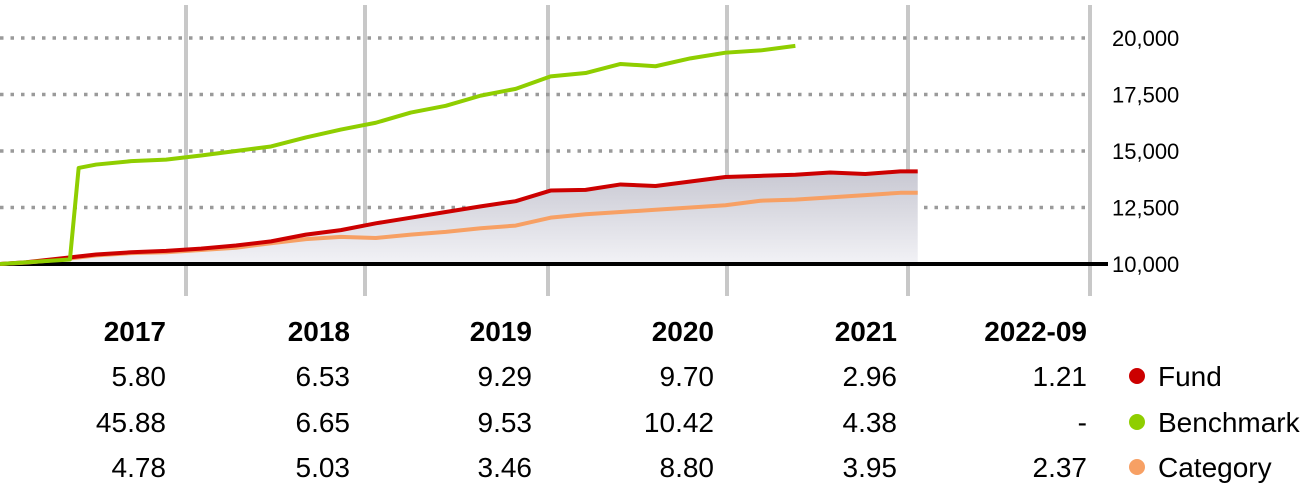 The image size is (1306, 497). What do you see at coordinates (1082, 422) in the screenshot?
I see `table-cell-benchmark: -` at bounding box center [1082, 422].